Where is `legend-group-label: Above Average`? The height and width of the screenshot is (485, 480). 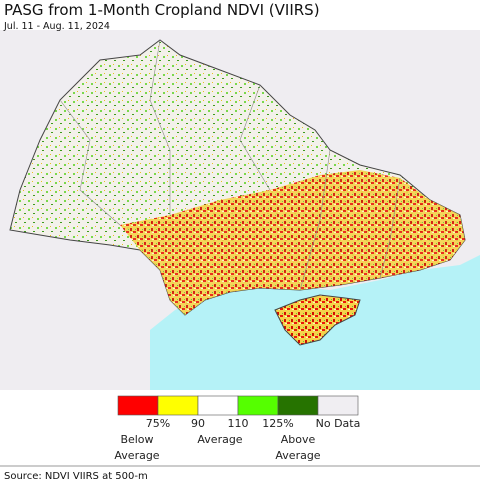 legend-group-label: Above Average is located at coordinates (298, 447).